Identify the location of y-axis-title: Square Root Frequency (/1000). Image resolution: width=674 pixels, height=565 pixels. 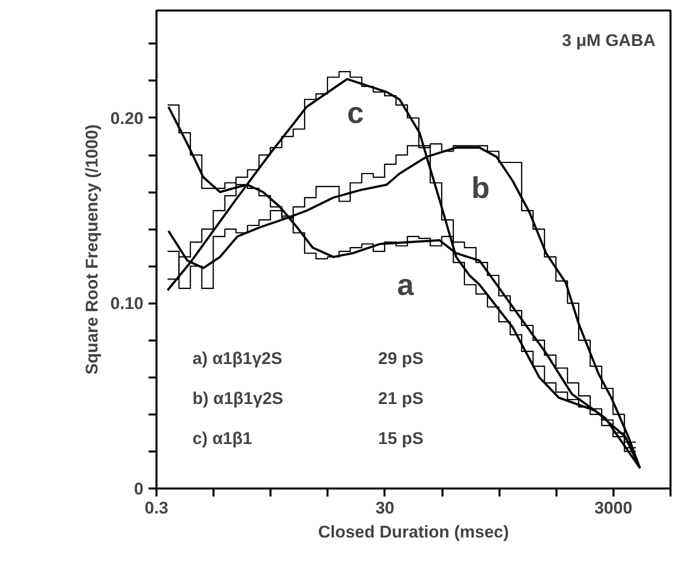
(92, 249).